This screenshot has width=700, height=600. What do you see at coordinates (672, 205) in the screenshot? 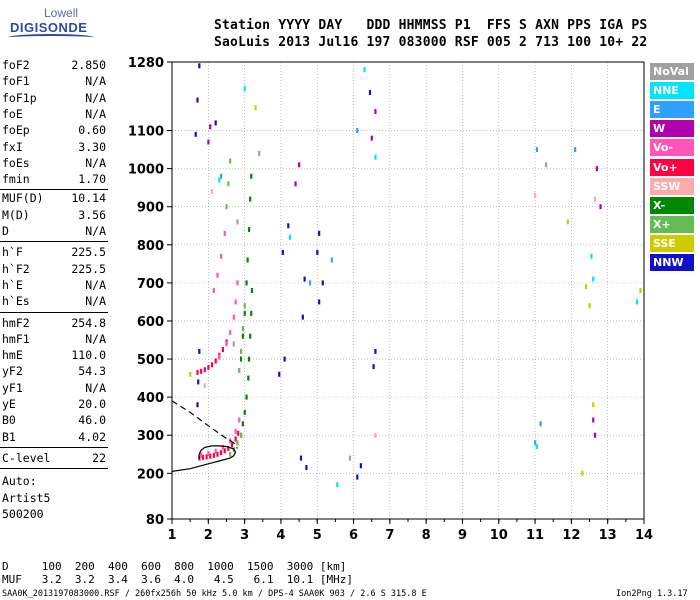
I see `legend-item-x-: X-` at bounding box center [672, 205].